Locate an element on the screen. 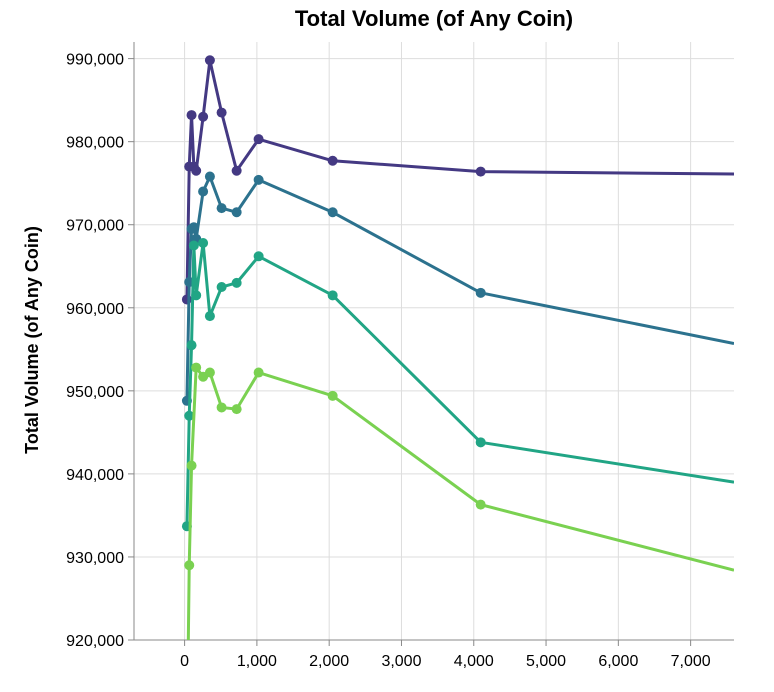 This screenshot has width=774, height=692. y-tick-label: 990,000 is located at coordinates (95, 60).